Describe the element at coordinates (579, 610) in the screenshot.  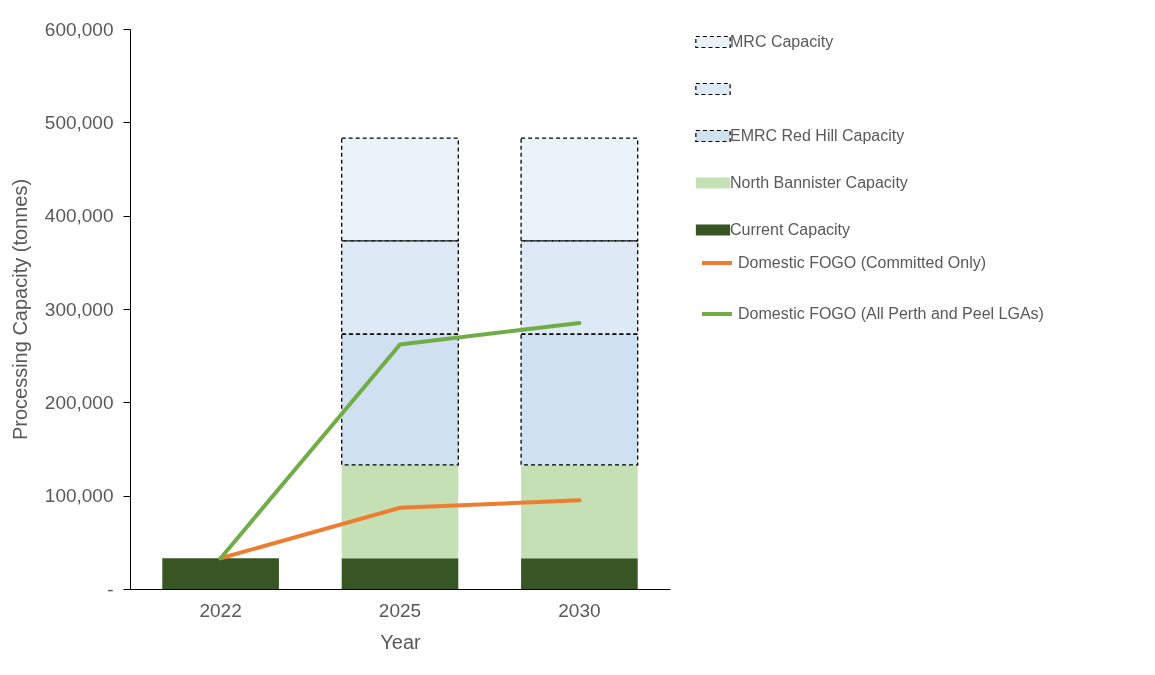
I see `x-tick-label: 2030` at that location.